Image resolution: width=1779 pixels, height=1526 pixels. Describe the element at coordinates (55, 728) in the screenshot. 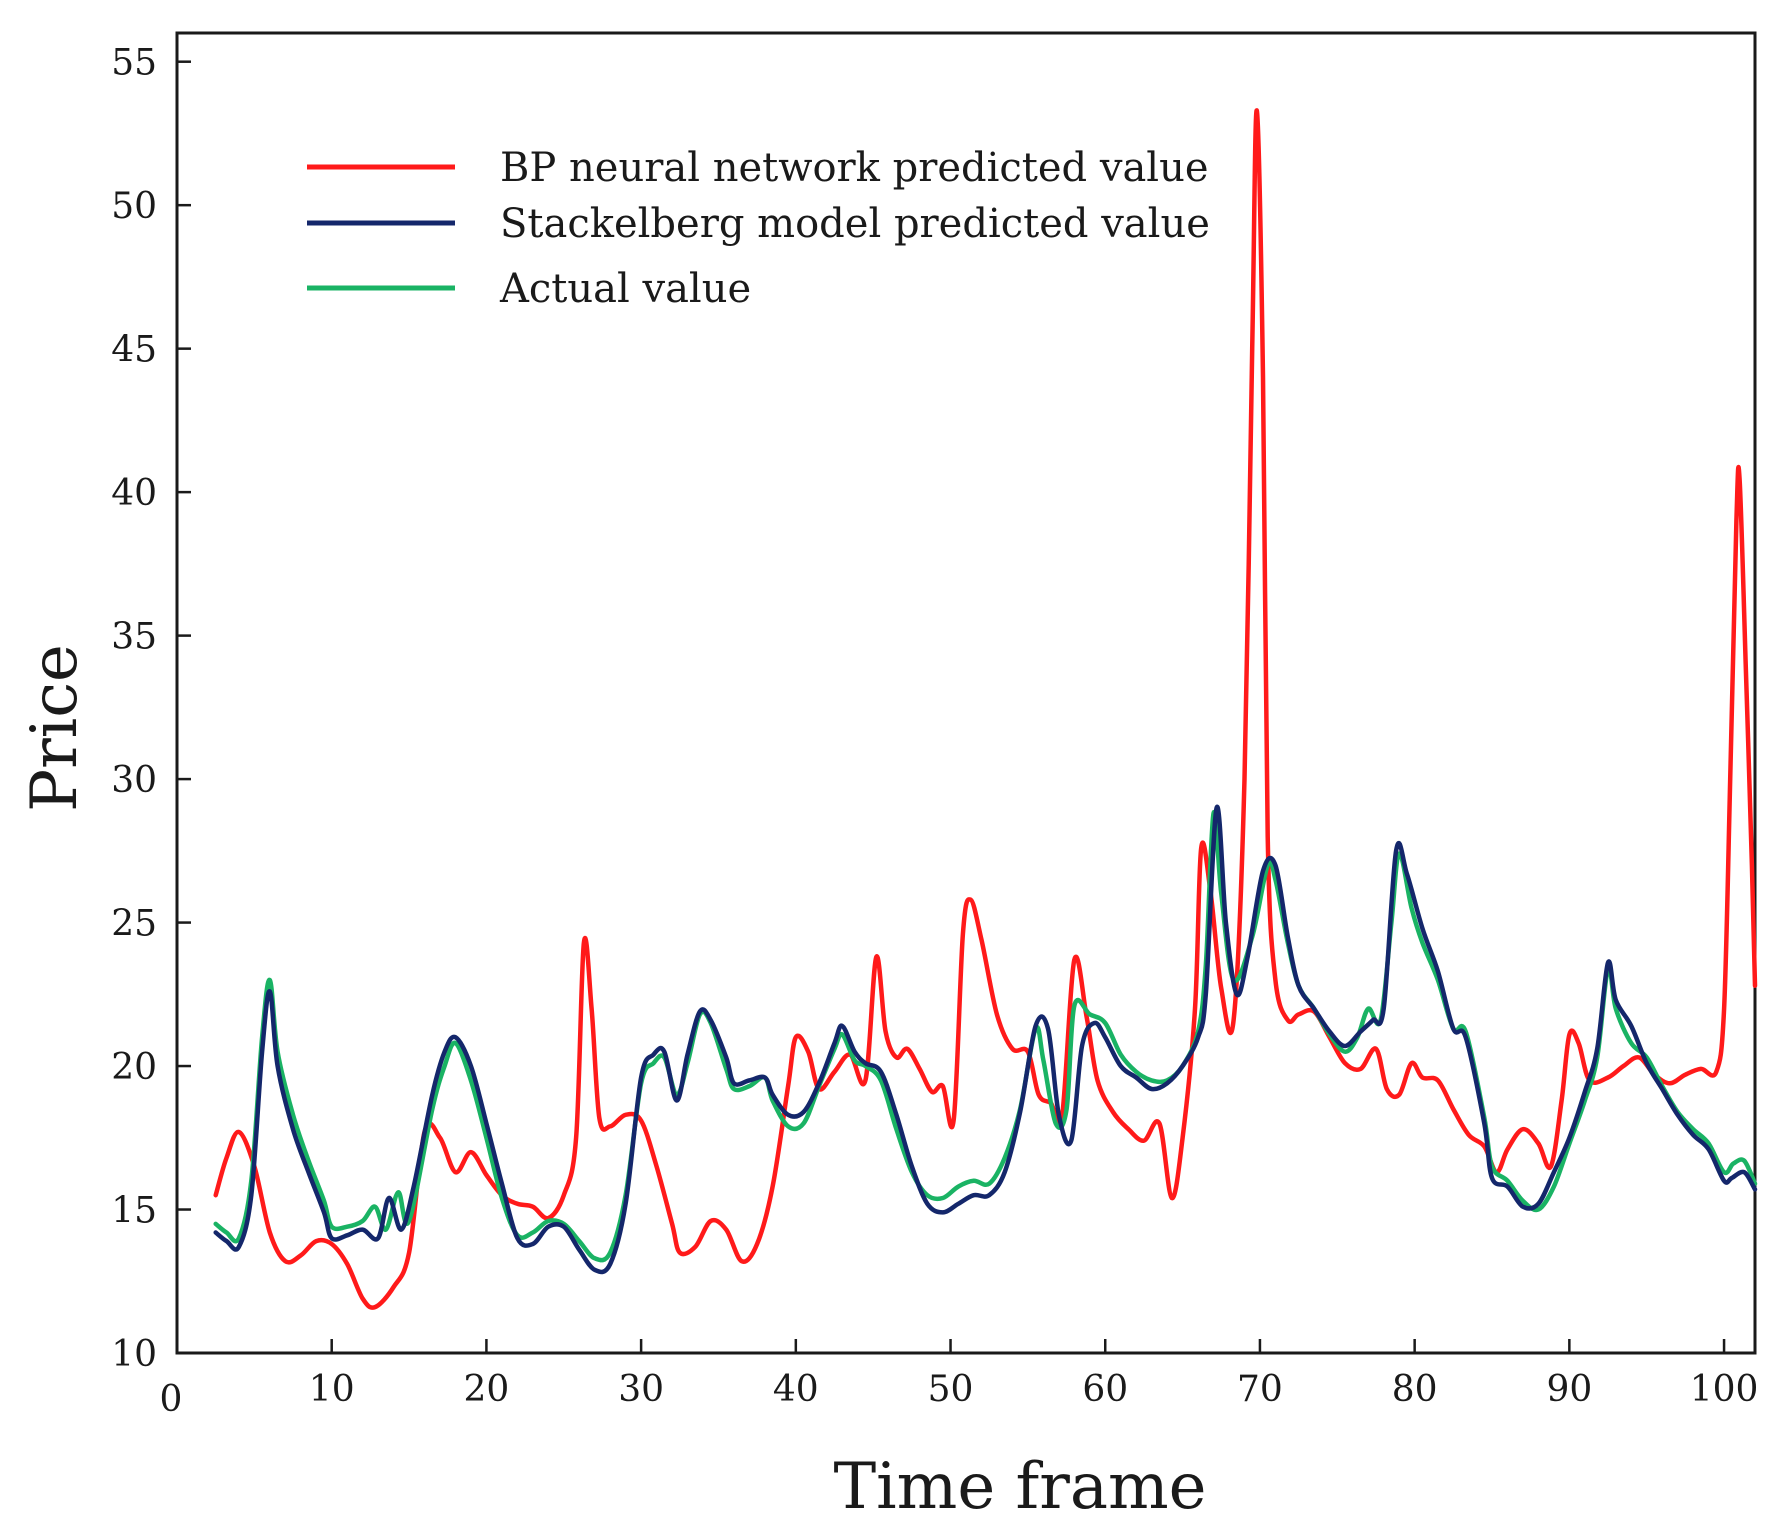

I see `y-axis-title: Price` at that location.